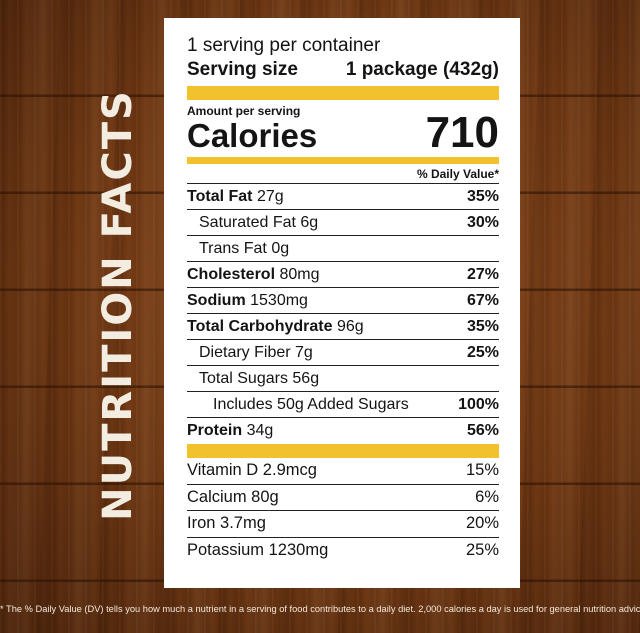  I want to click on vitamin-name: Calcium 80g, so click(233, 496).